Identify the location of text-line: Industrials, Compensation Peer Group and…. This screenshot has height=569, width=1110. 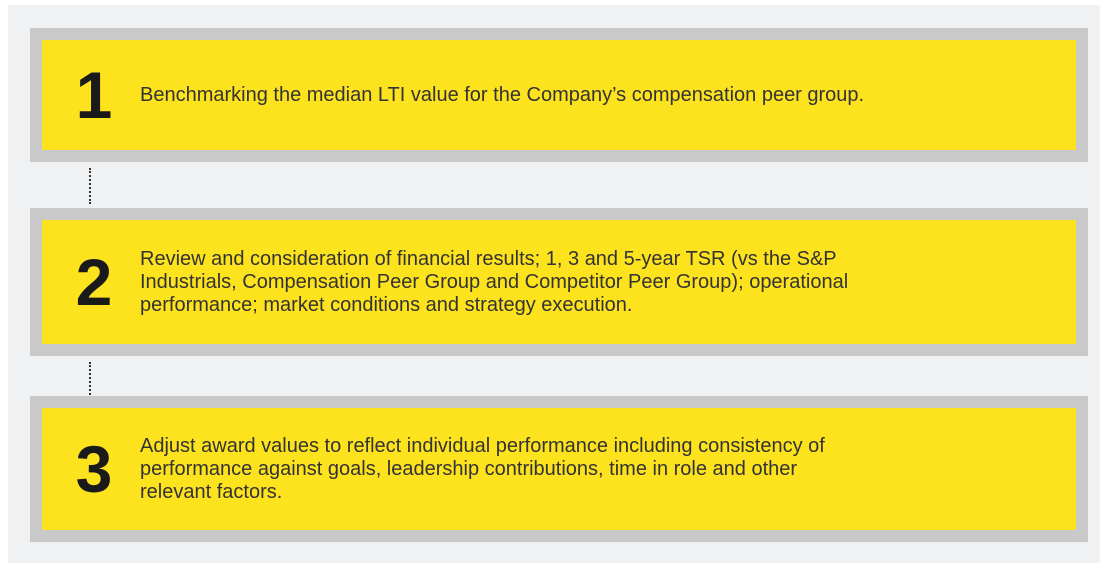
(494, 281).